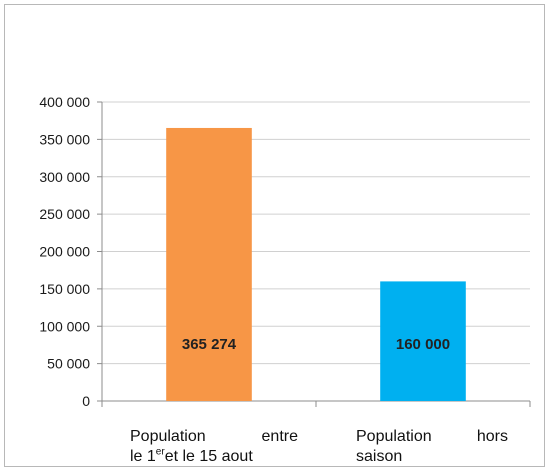 The height and width of the screenshot is (473, 551). I want to click on y-tick-label-6: 300 000, so click(64, 177).